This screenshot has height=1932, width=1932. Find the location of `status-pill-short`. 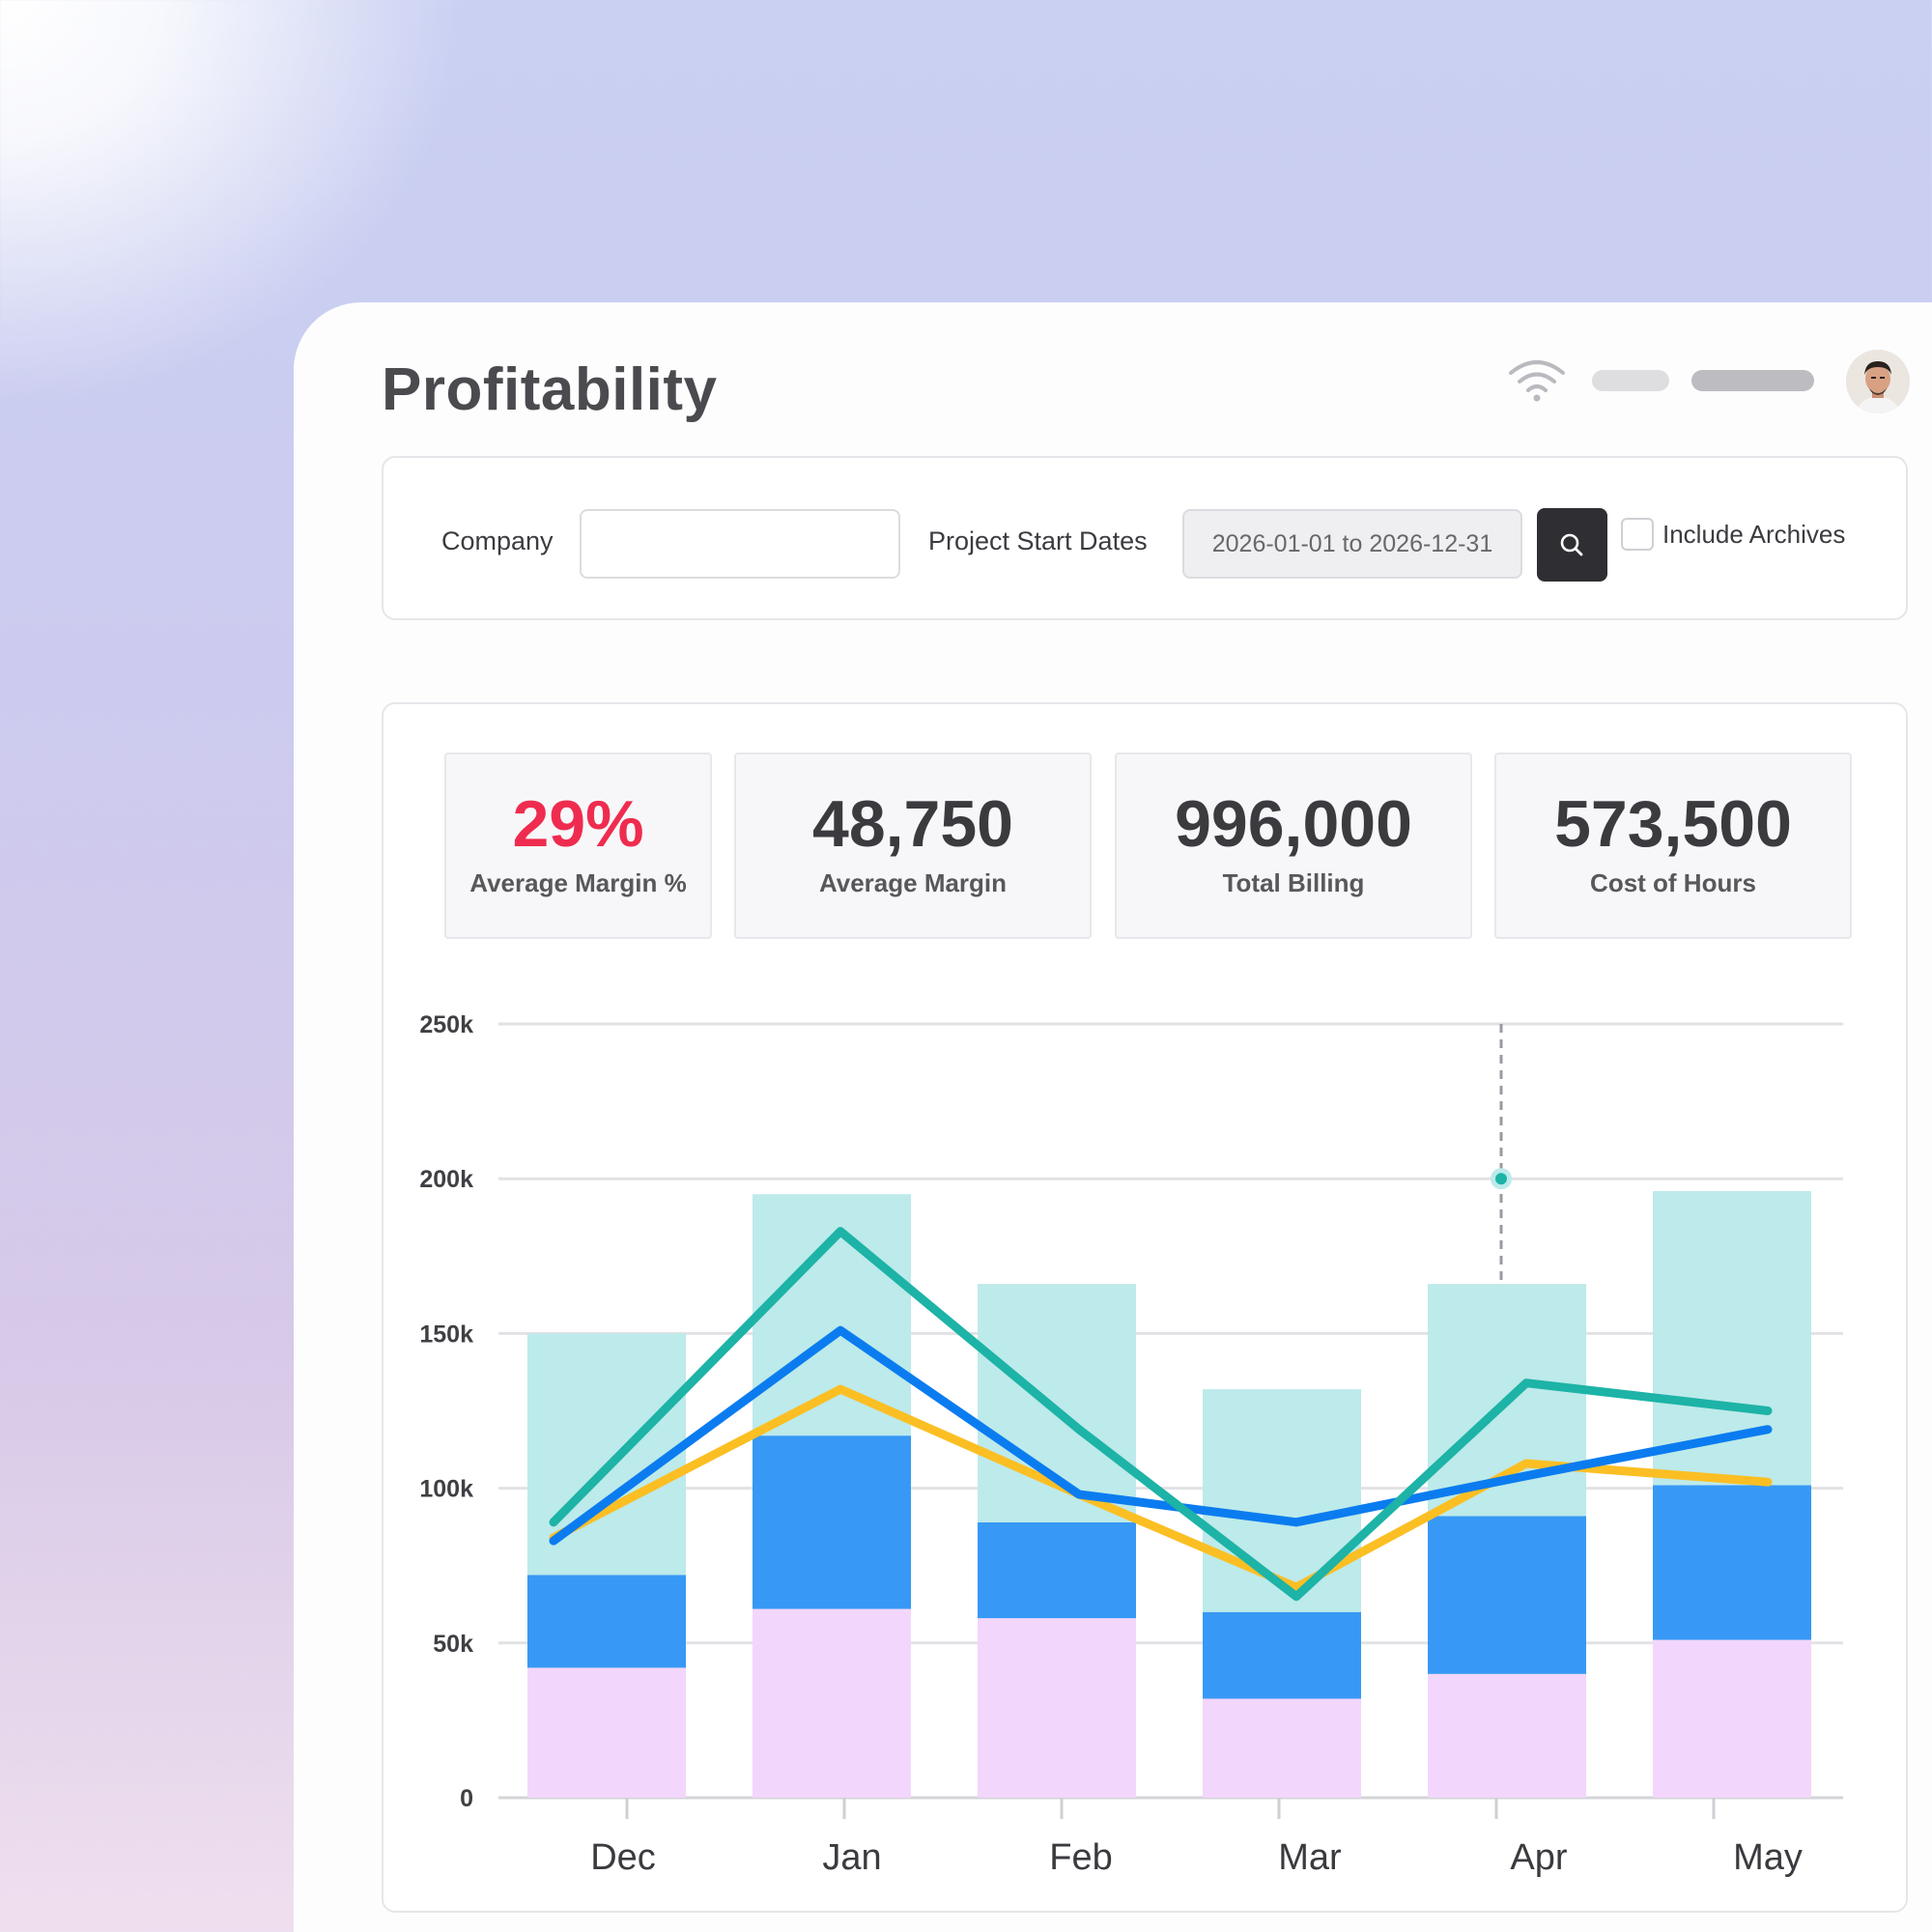

status-pill-short is located at coordinates (1630, 380).